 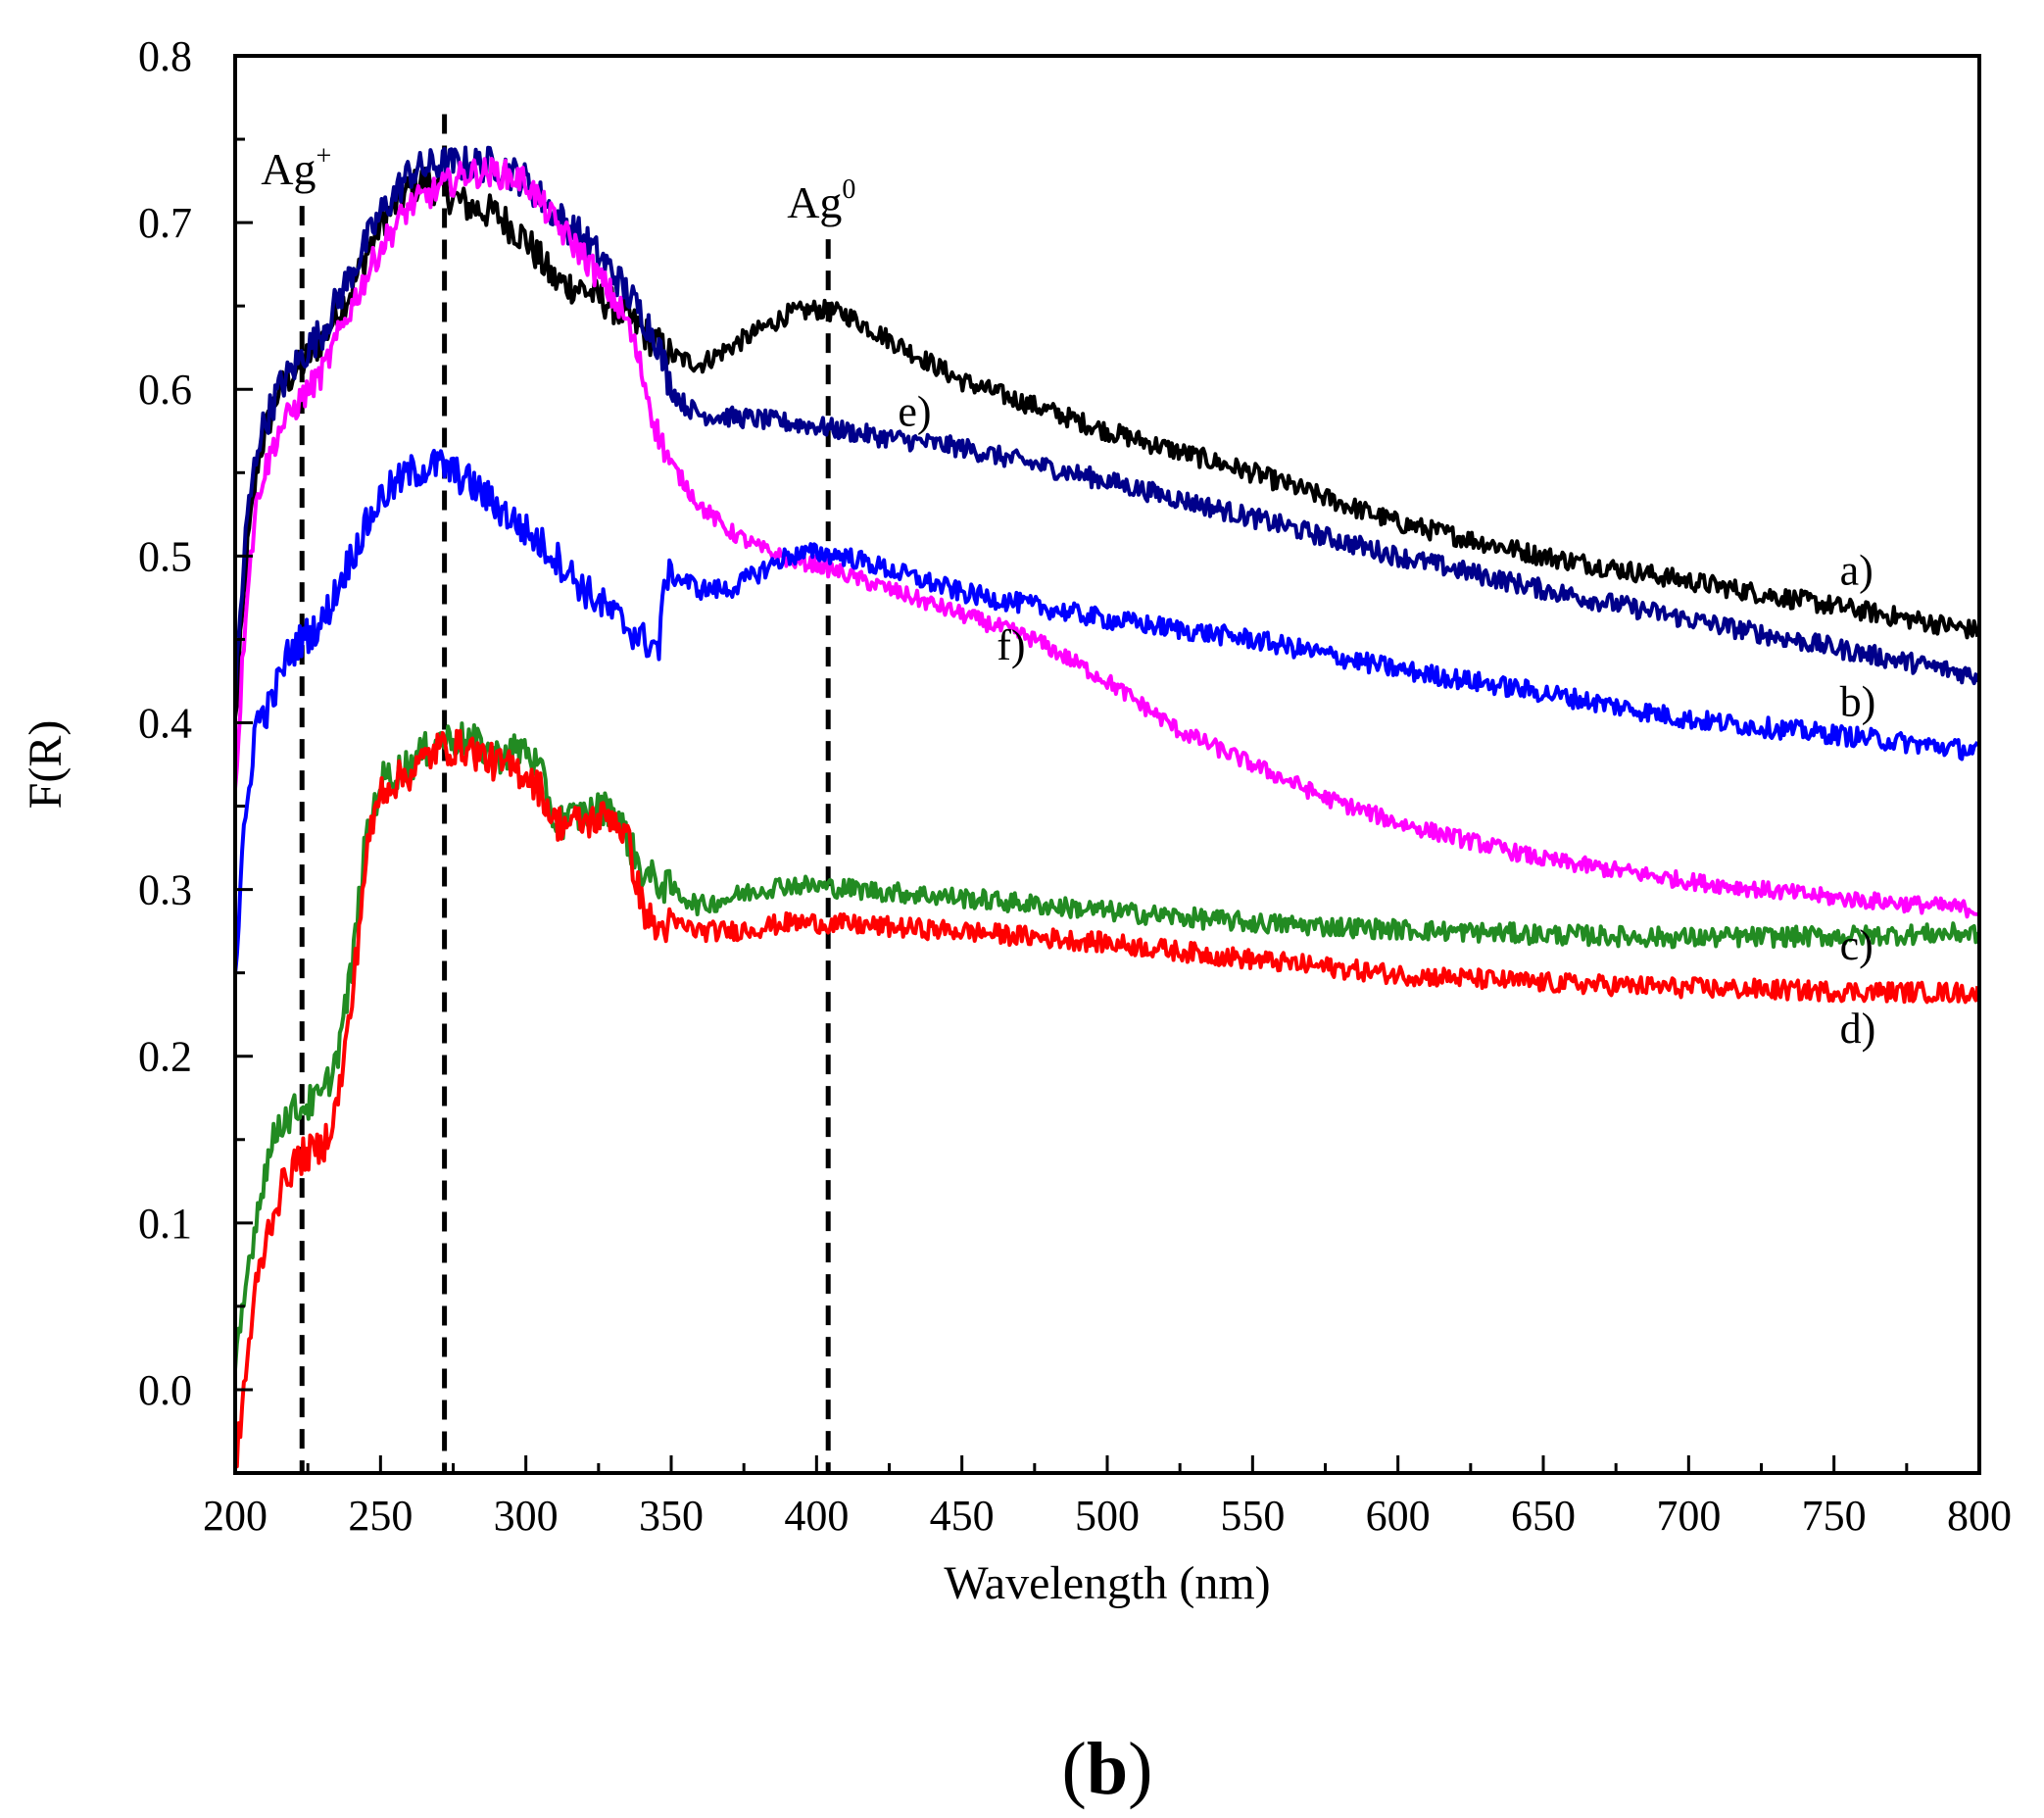 What do you see at coordinates (1980, 1516) in the screenshot?
I see `x-tick-label: 800` at bounding box center [1980, 1516].